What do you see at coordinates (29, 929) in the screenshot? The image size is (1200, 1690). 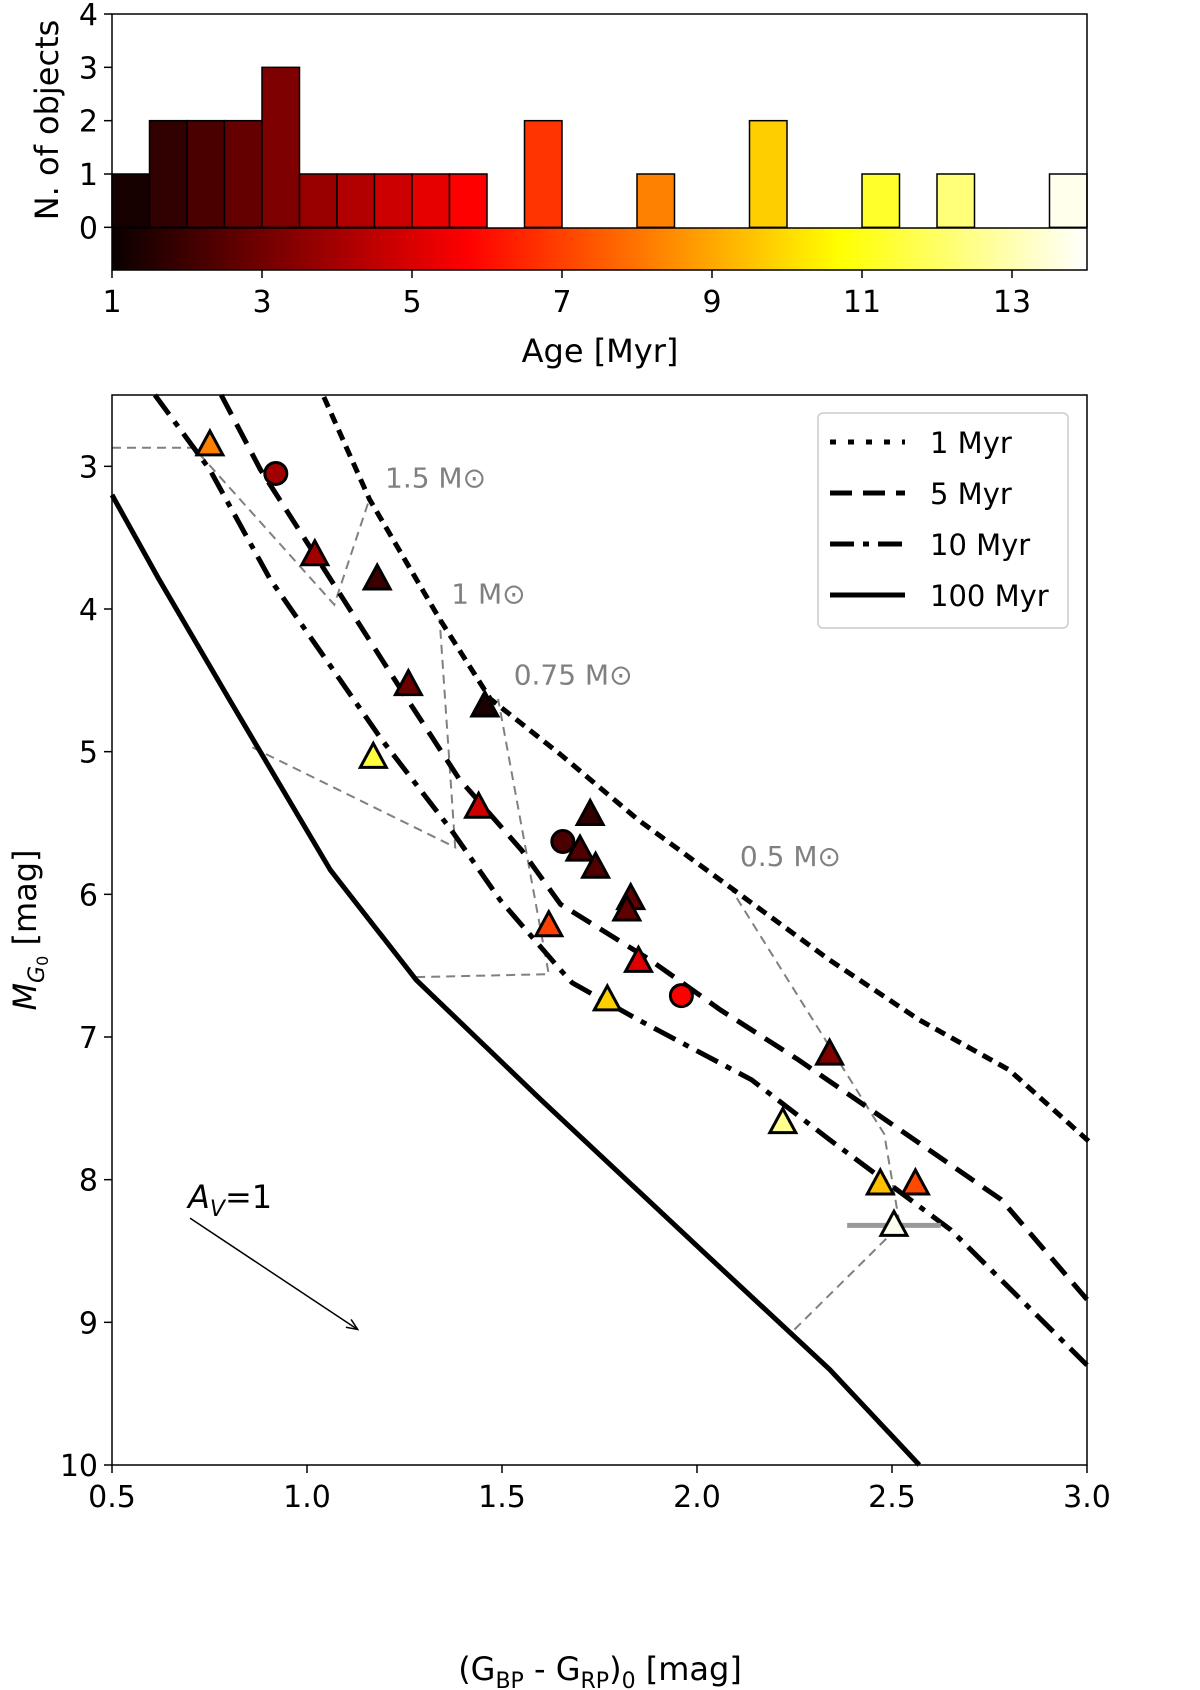 I see `cmd-ylabel: MG0 [mag]` at bounding box center [29, 929].